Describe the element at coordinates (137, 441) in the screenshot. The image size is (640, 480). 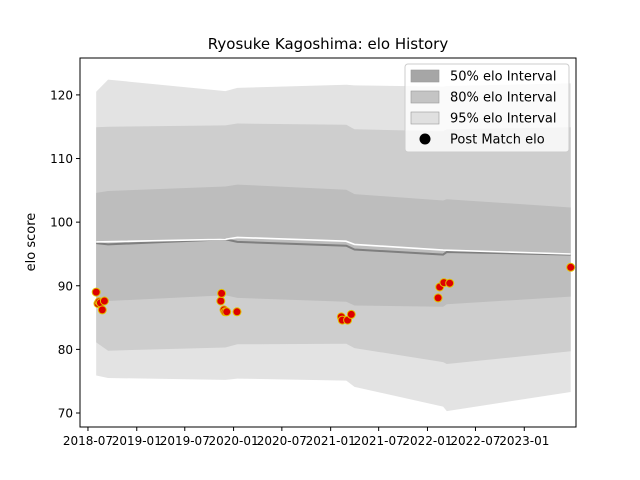
I see `x-tick-label: 2019-01` at that location.